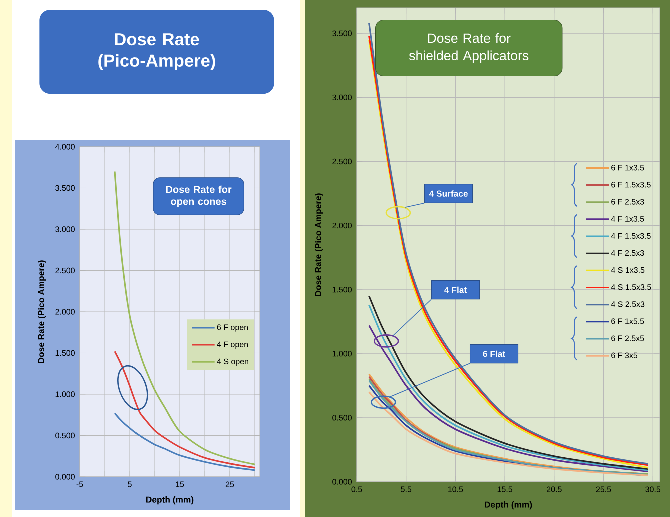 The width and height of the screenshot is (670, 517). Describe the element at coordinates (631, 185) in the screenshot. I see `legend-label: 6 F 1.5x3.5` at that location.